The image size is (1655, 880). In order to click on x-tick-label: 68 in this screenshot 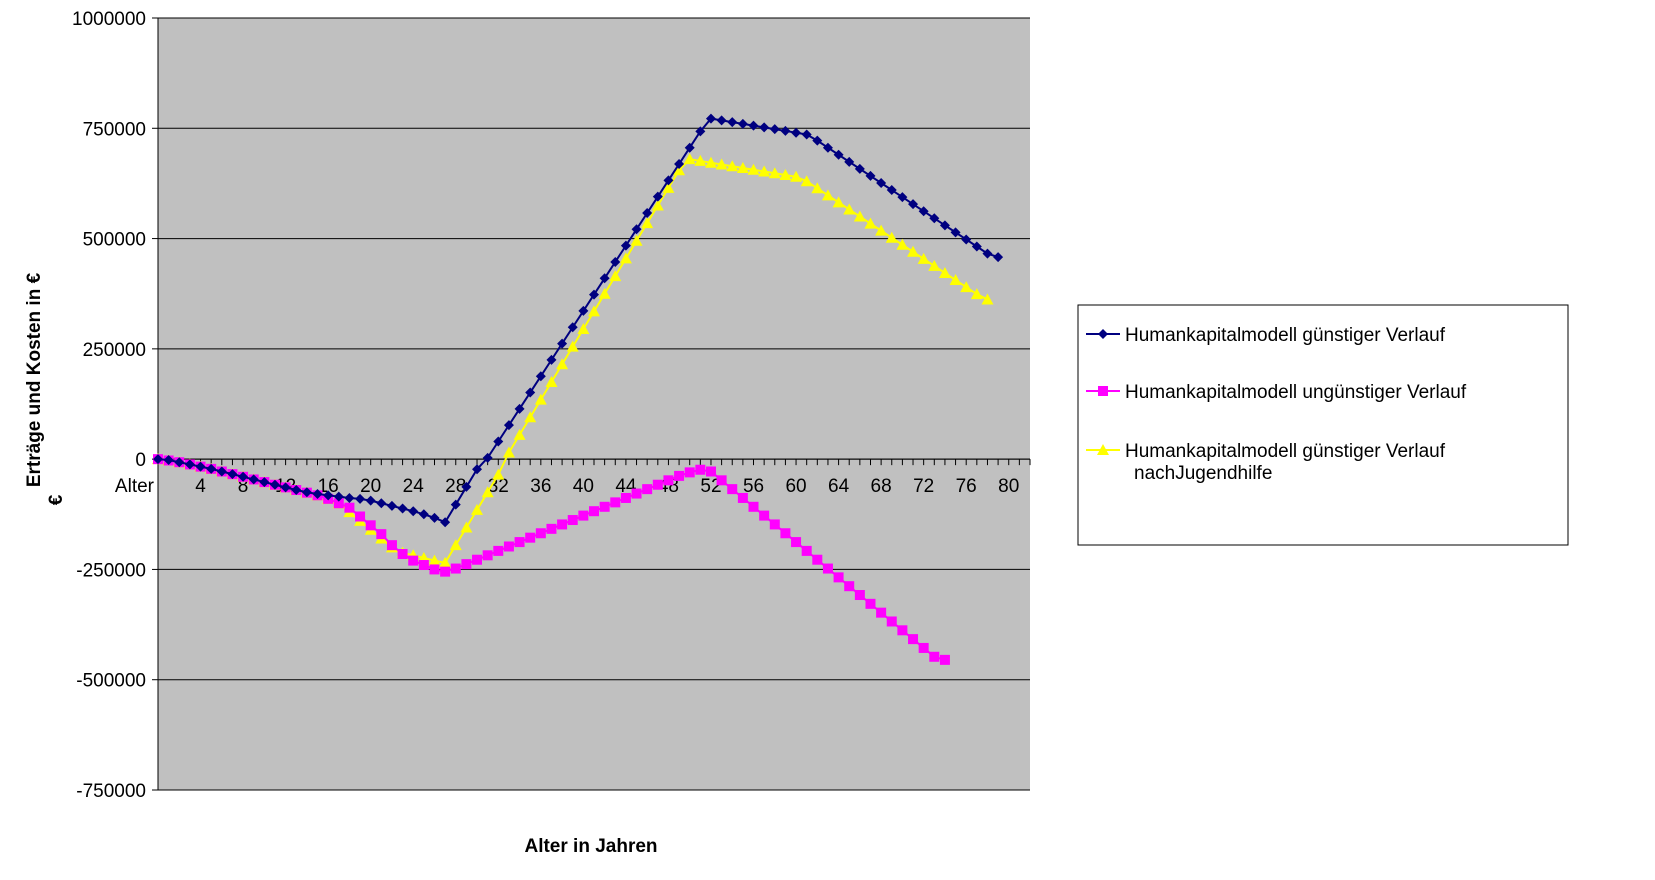, I will do `click(881, 486)`.